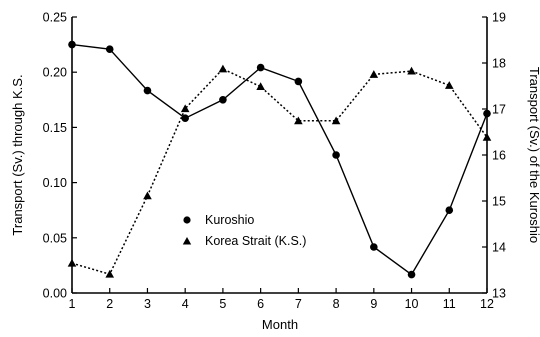 The width and height of the screenshot is (540, 337). What do you see at coordinates (499, 64) in the screenshot?
I see `right-tick-label: 18` at bounding box center [499, 64].